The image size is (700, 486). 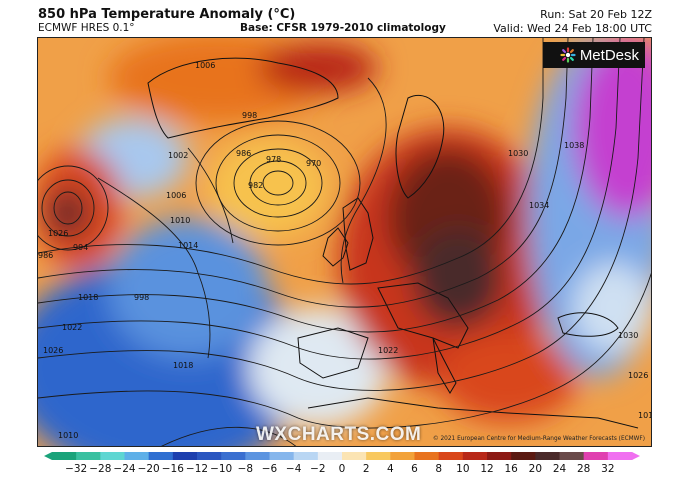 I want to click on ireland-coast, so click(x=335, y=247).